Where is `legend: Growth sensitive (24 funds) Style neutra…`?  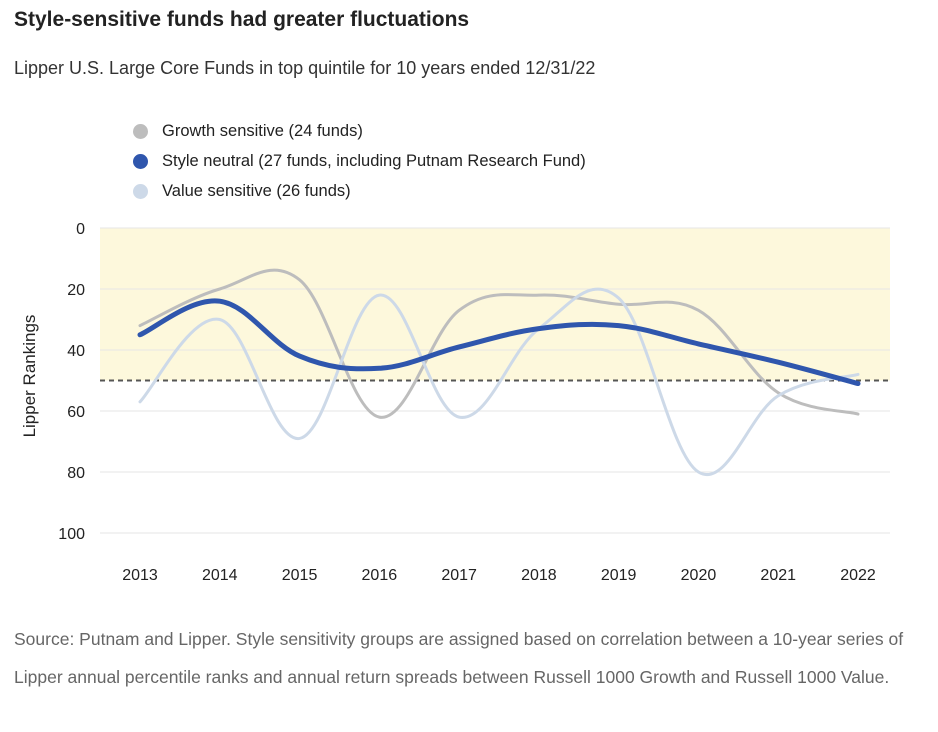 legend: Growth sensitive (24 funds) Style neutra… is located at coordinates (359, 161).